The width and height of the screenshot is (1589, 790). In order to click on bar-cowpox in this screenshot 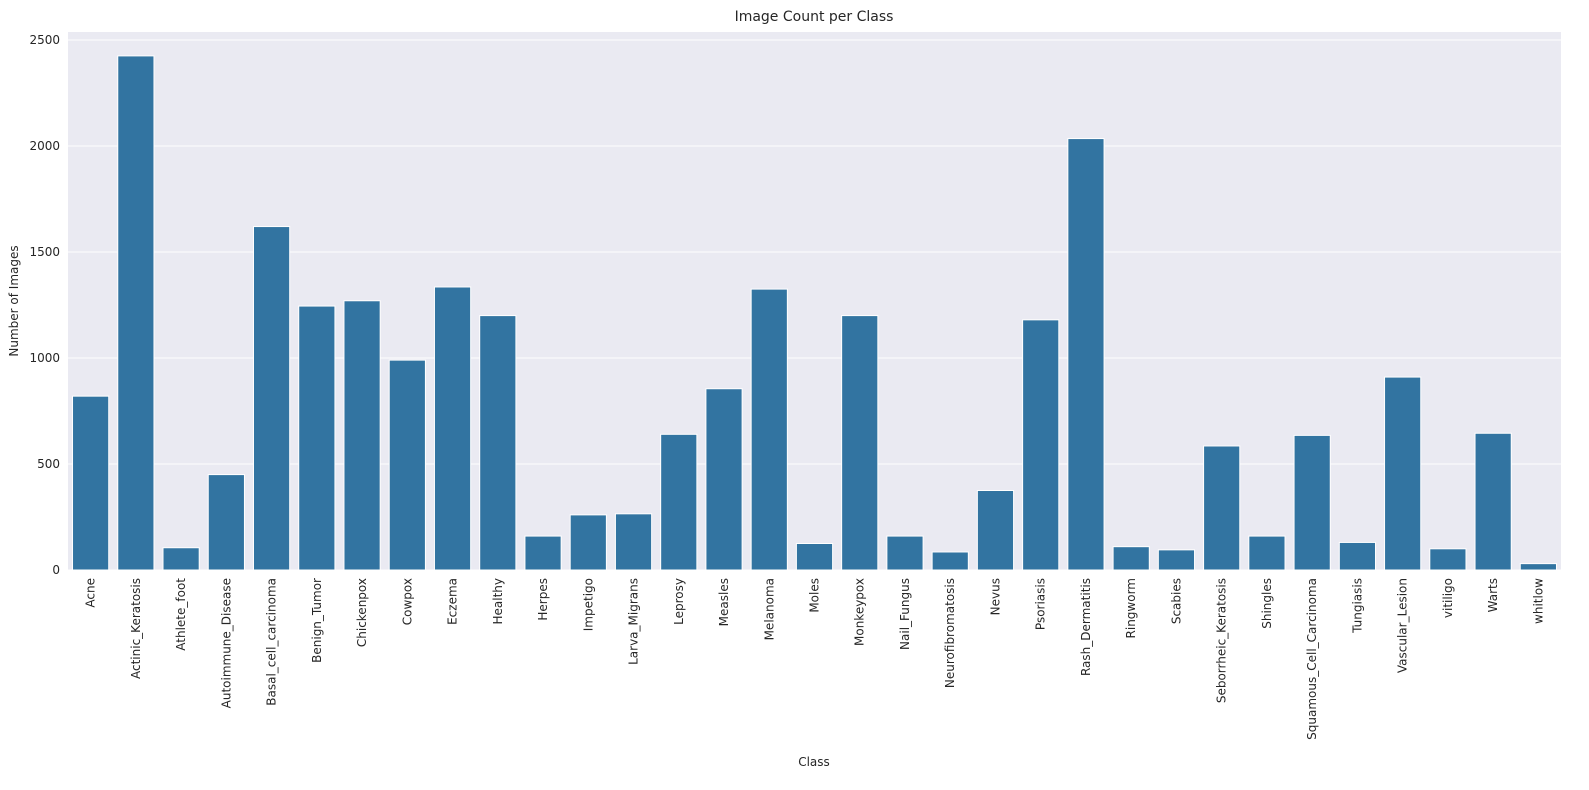, I will do `click(407, 465)`.